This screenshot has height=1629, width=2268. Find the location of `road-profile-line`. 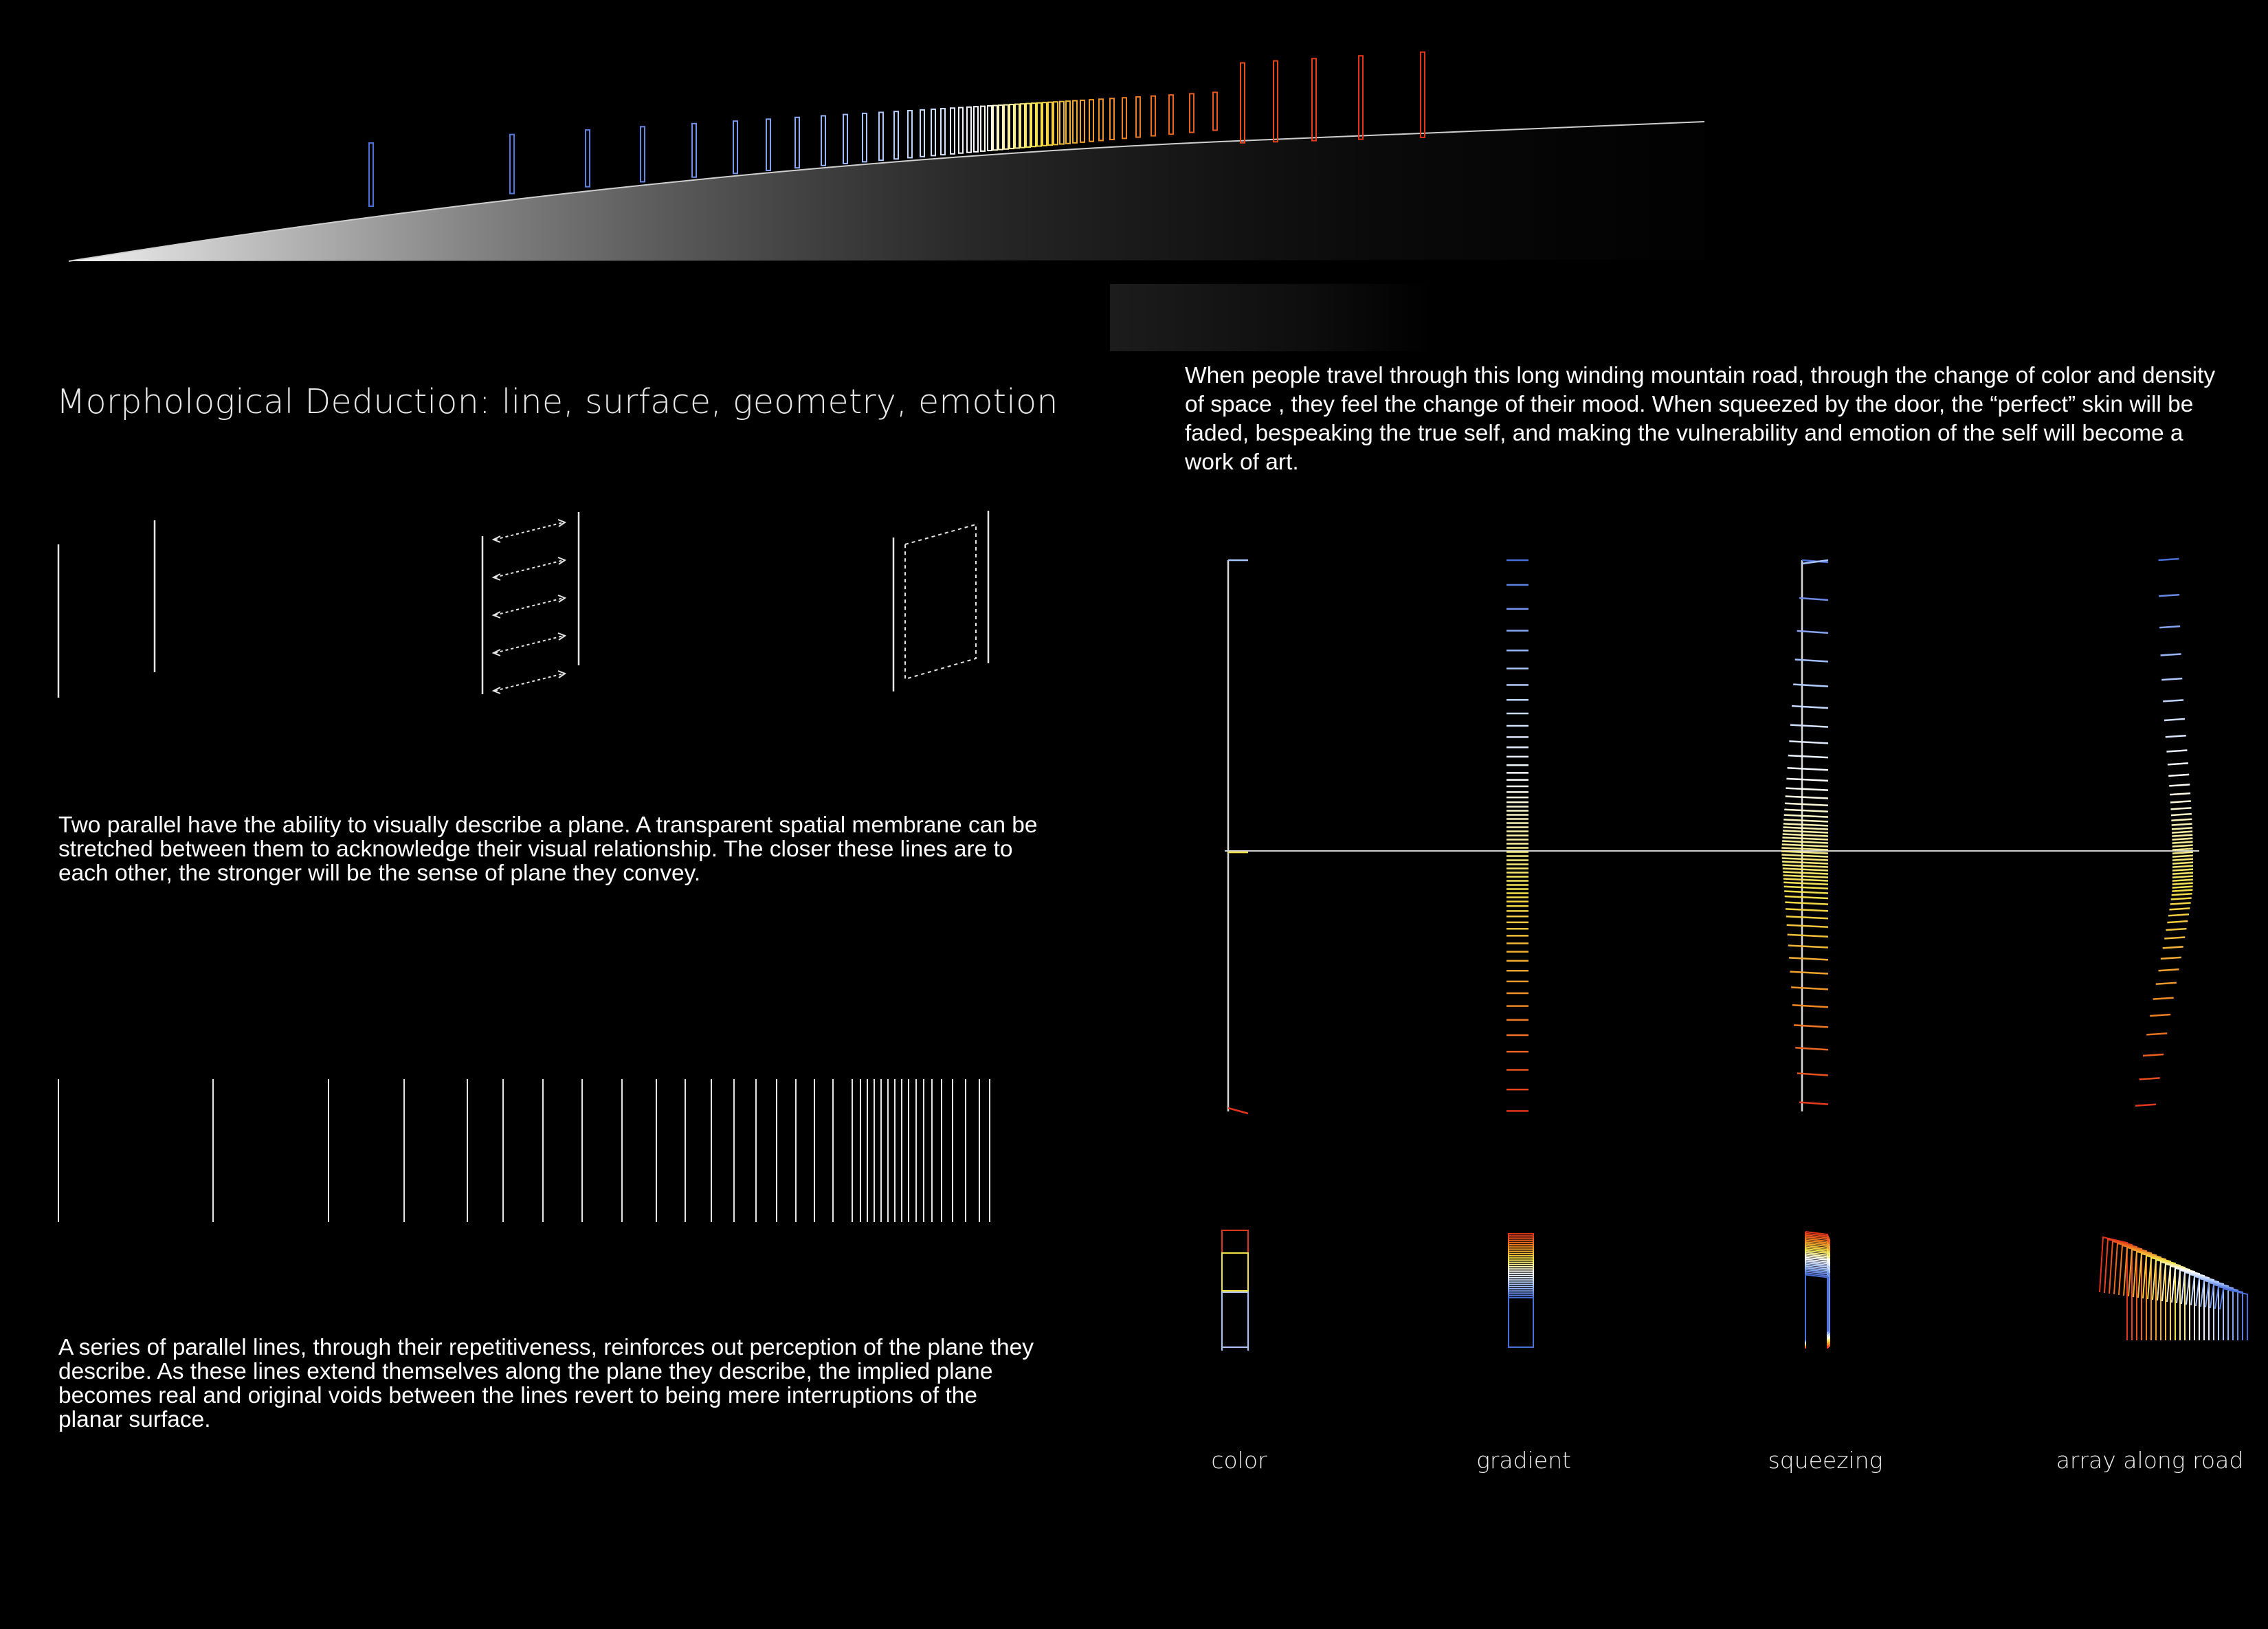

road-profile-line is located at coordinates (887, 191).